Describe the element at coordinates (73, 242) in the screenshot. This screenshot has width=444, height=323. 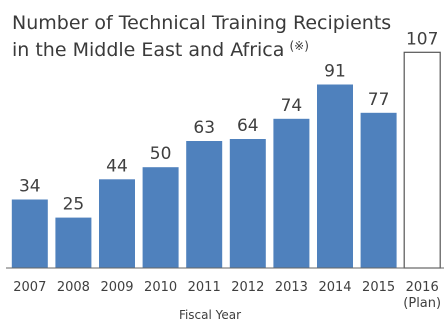
I see `bar-2008` at that location.